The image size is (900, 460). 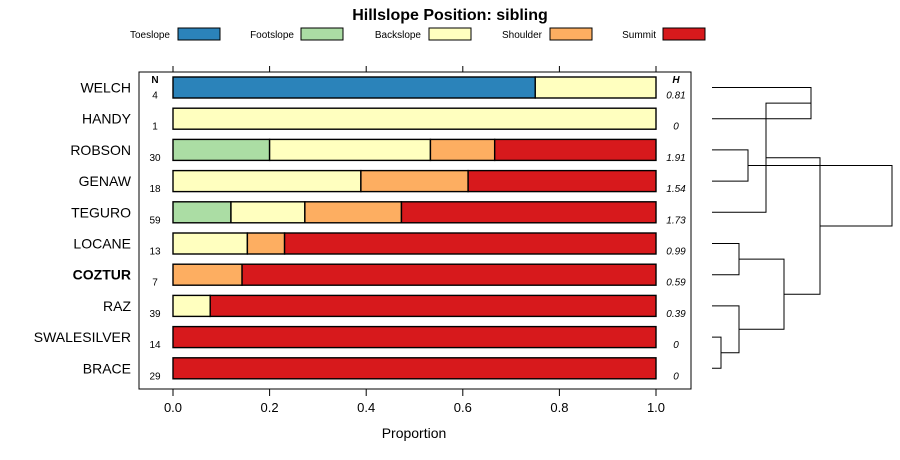 What do you see at coordinates (450, 34) in the screenshot?
I see `legend-swatch-backslope` at bounding box center [450, 34].